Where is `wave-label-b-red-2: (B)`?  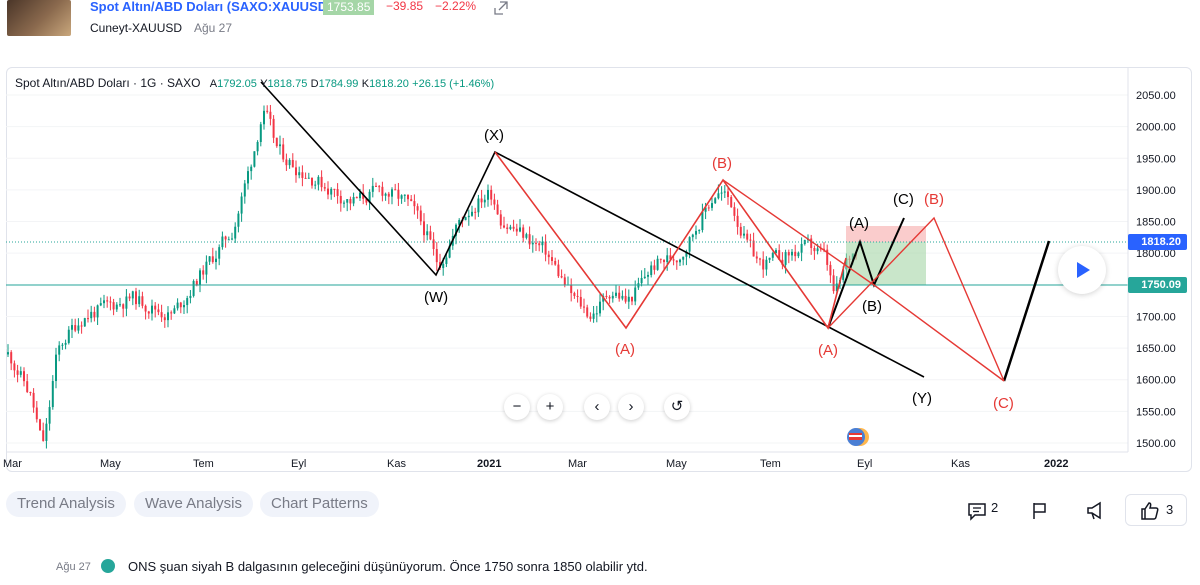 wave-label-b-red-2: (B) is located at coordinates (934, 199).